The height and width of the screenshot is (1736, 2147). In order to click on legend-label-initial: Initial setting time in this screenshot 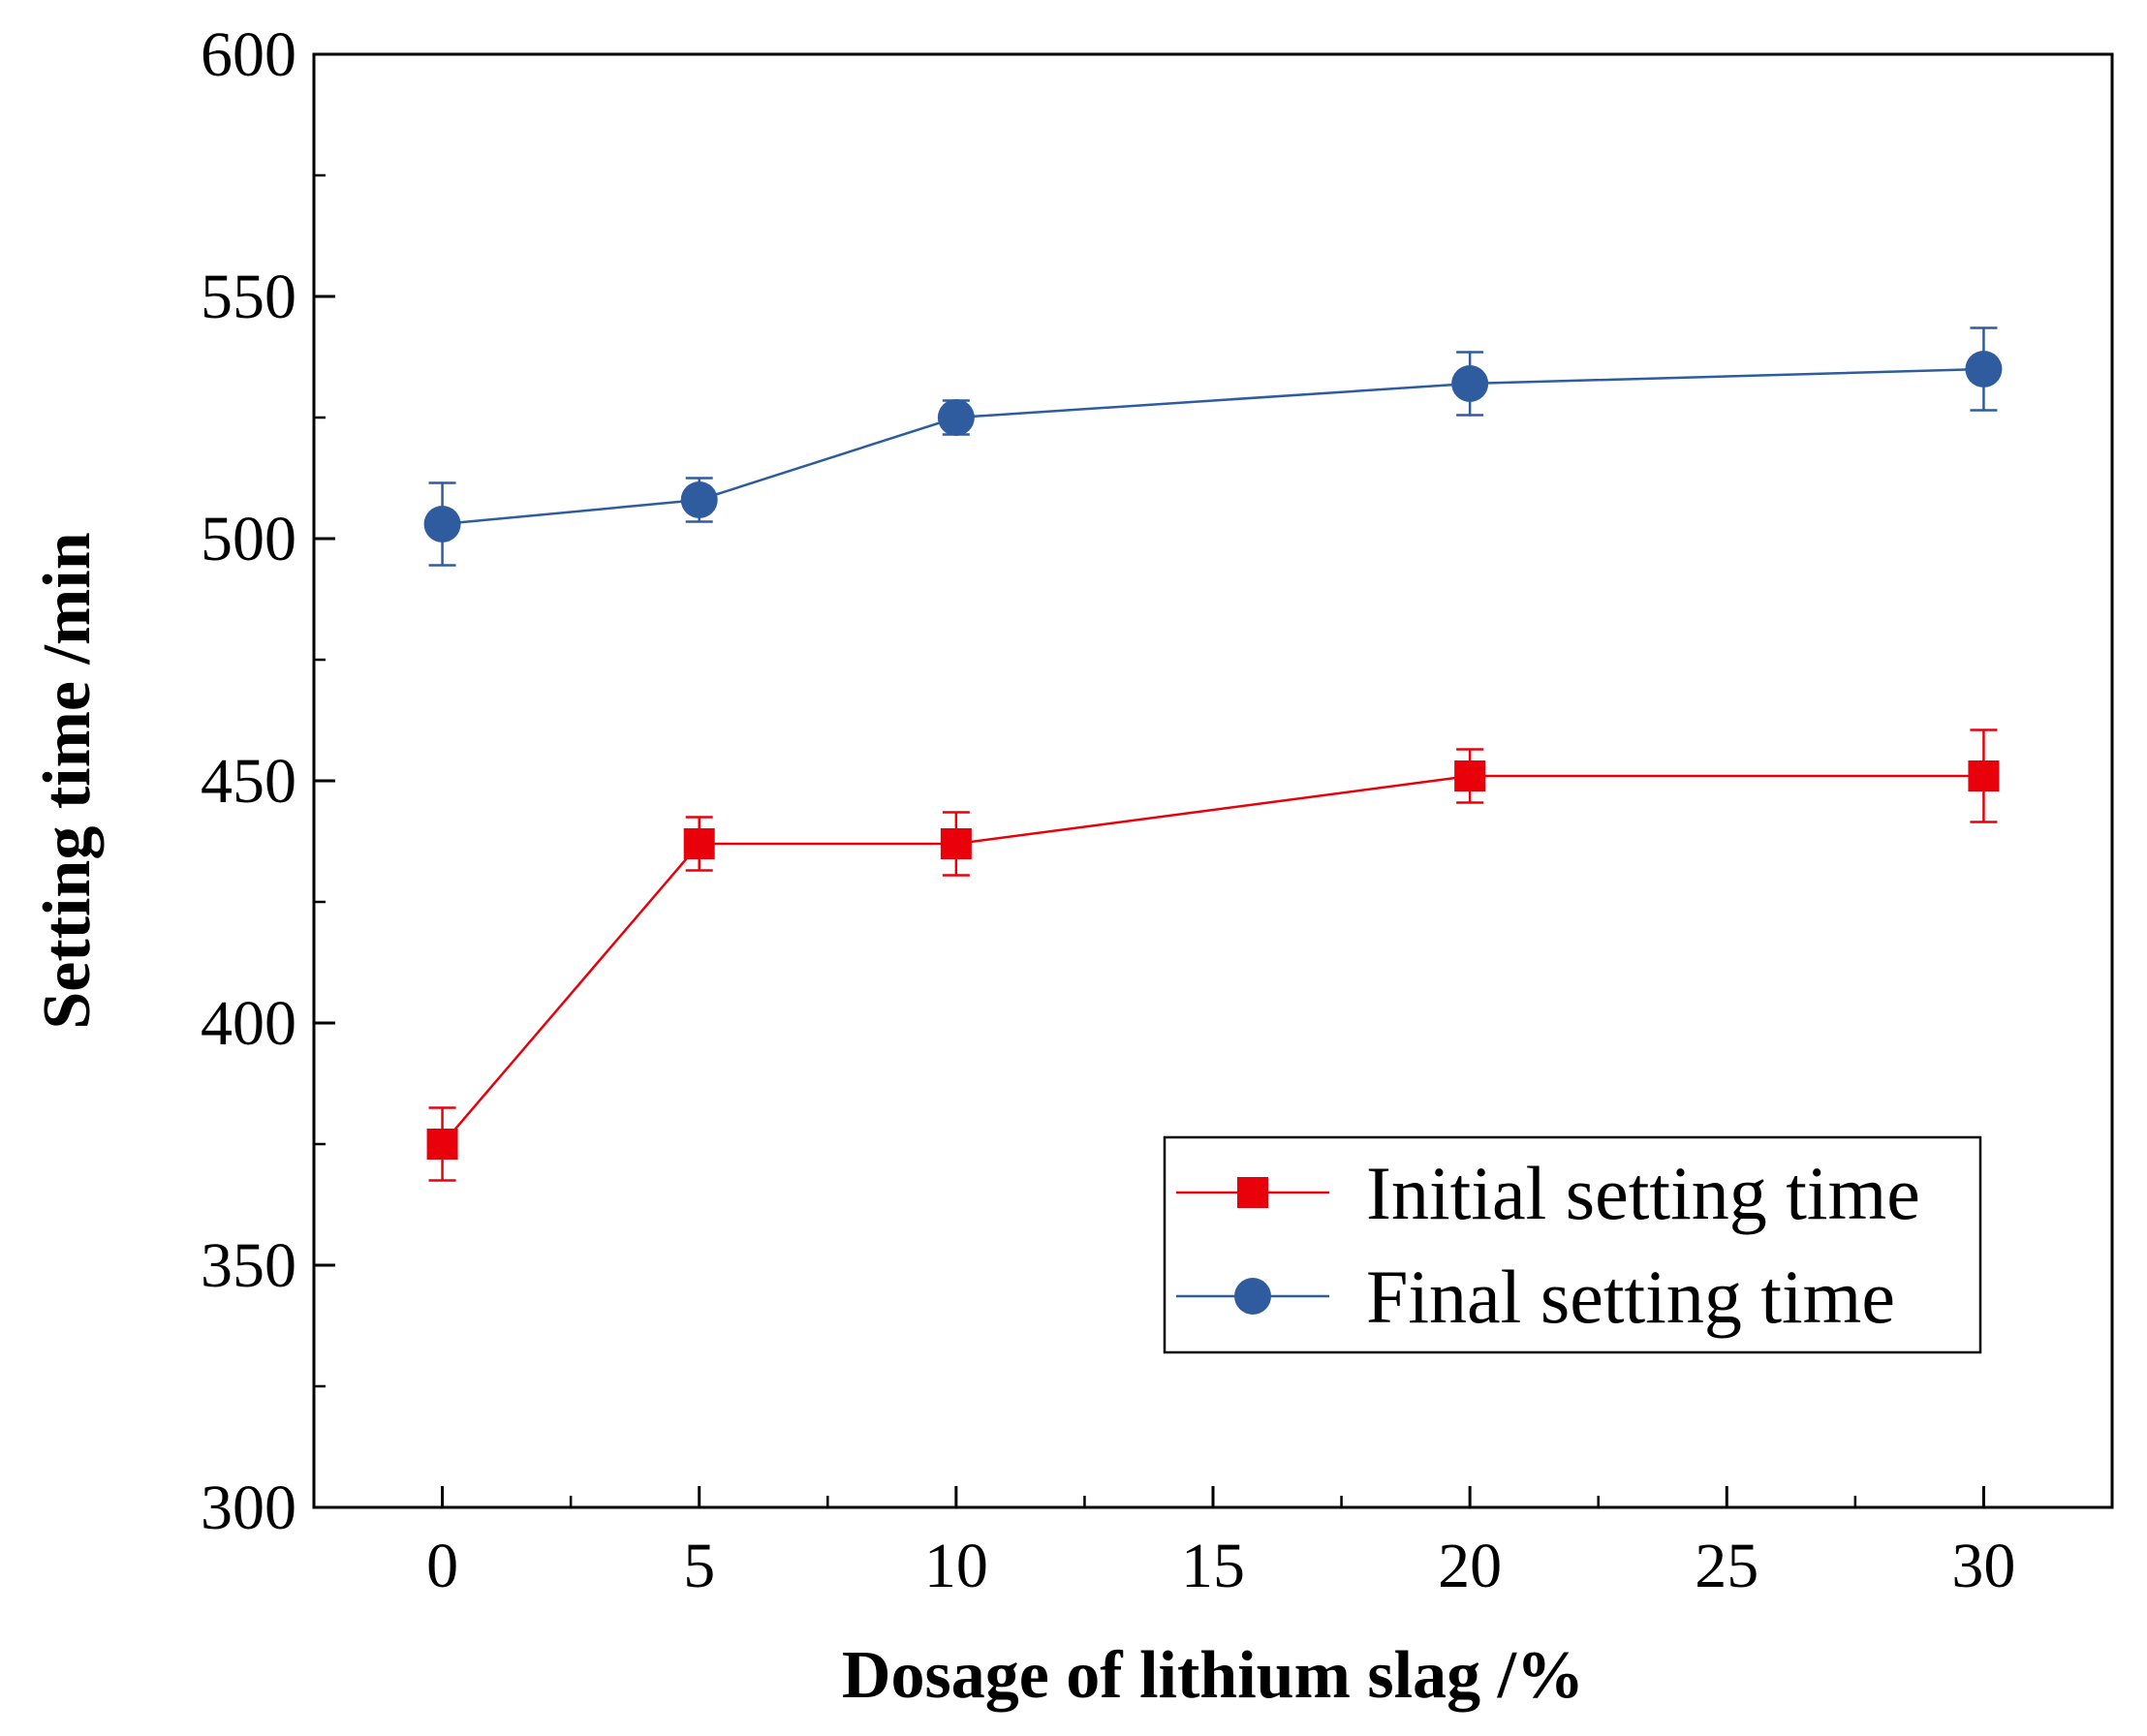, I will do `click(1643, 1193)`.